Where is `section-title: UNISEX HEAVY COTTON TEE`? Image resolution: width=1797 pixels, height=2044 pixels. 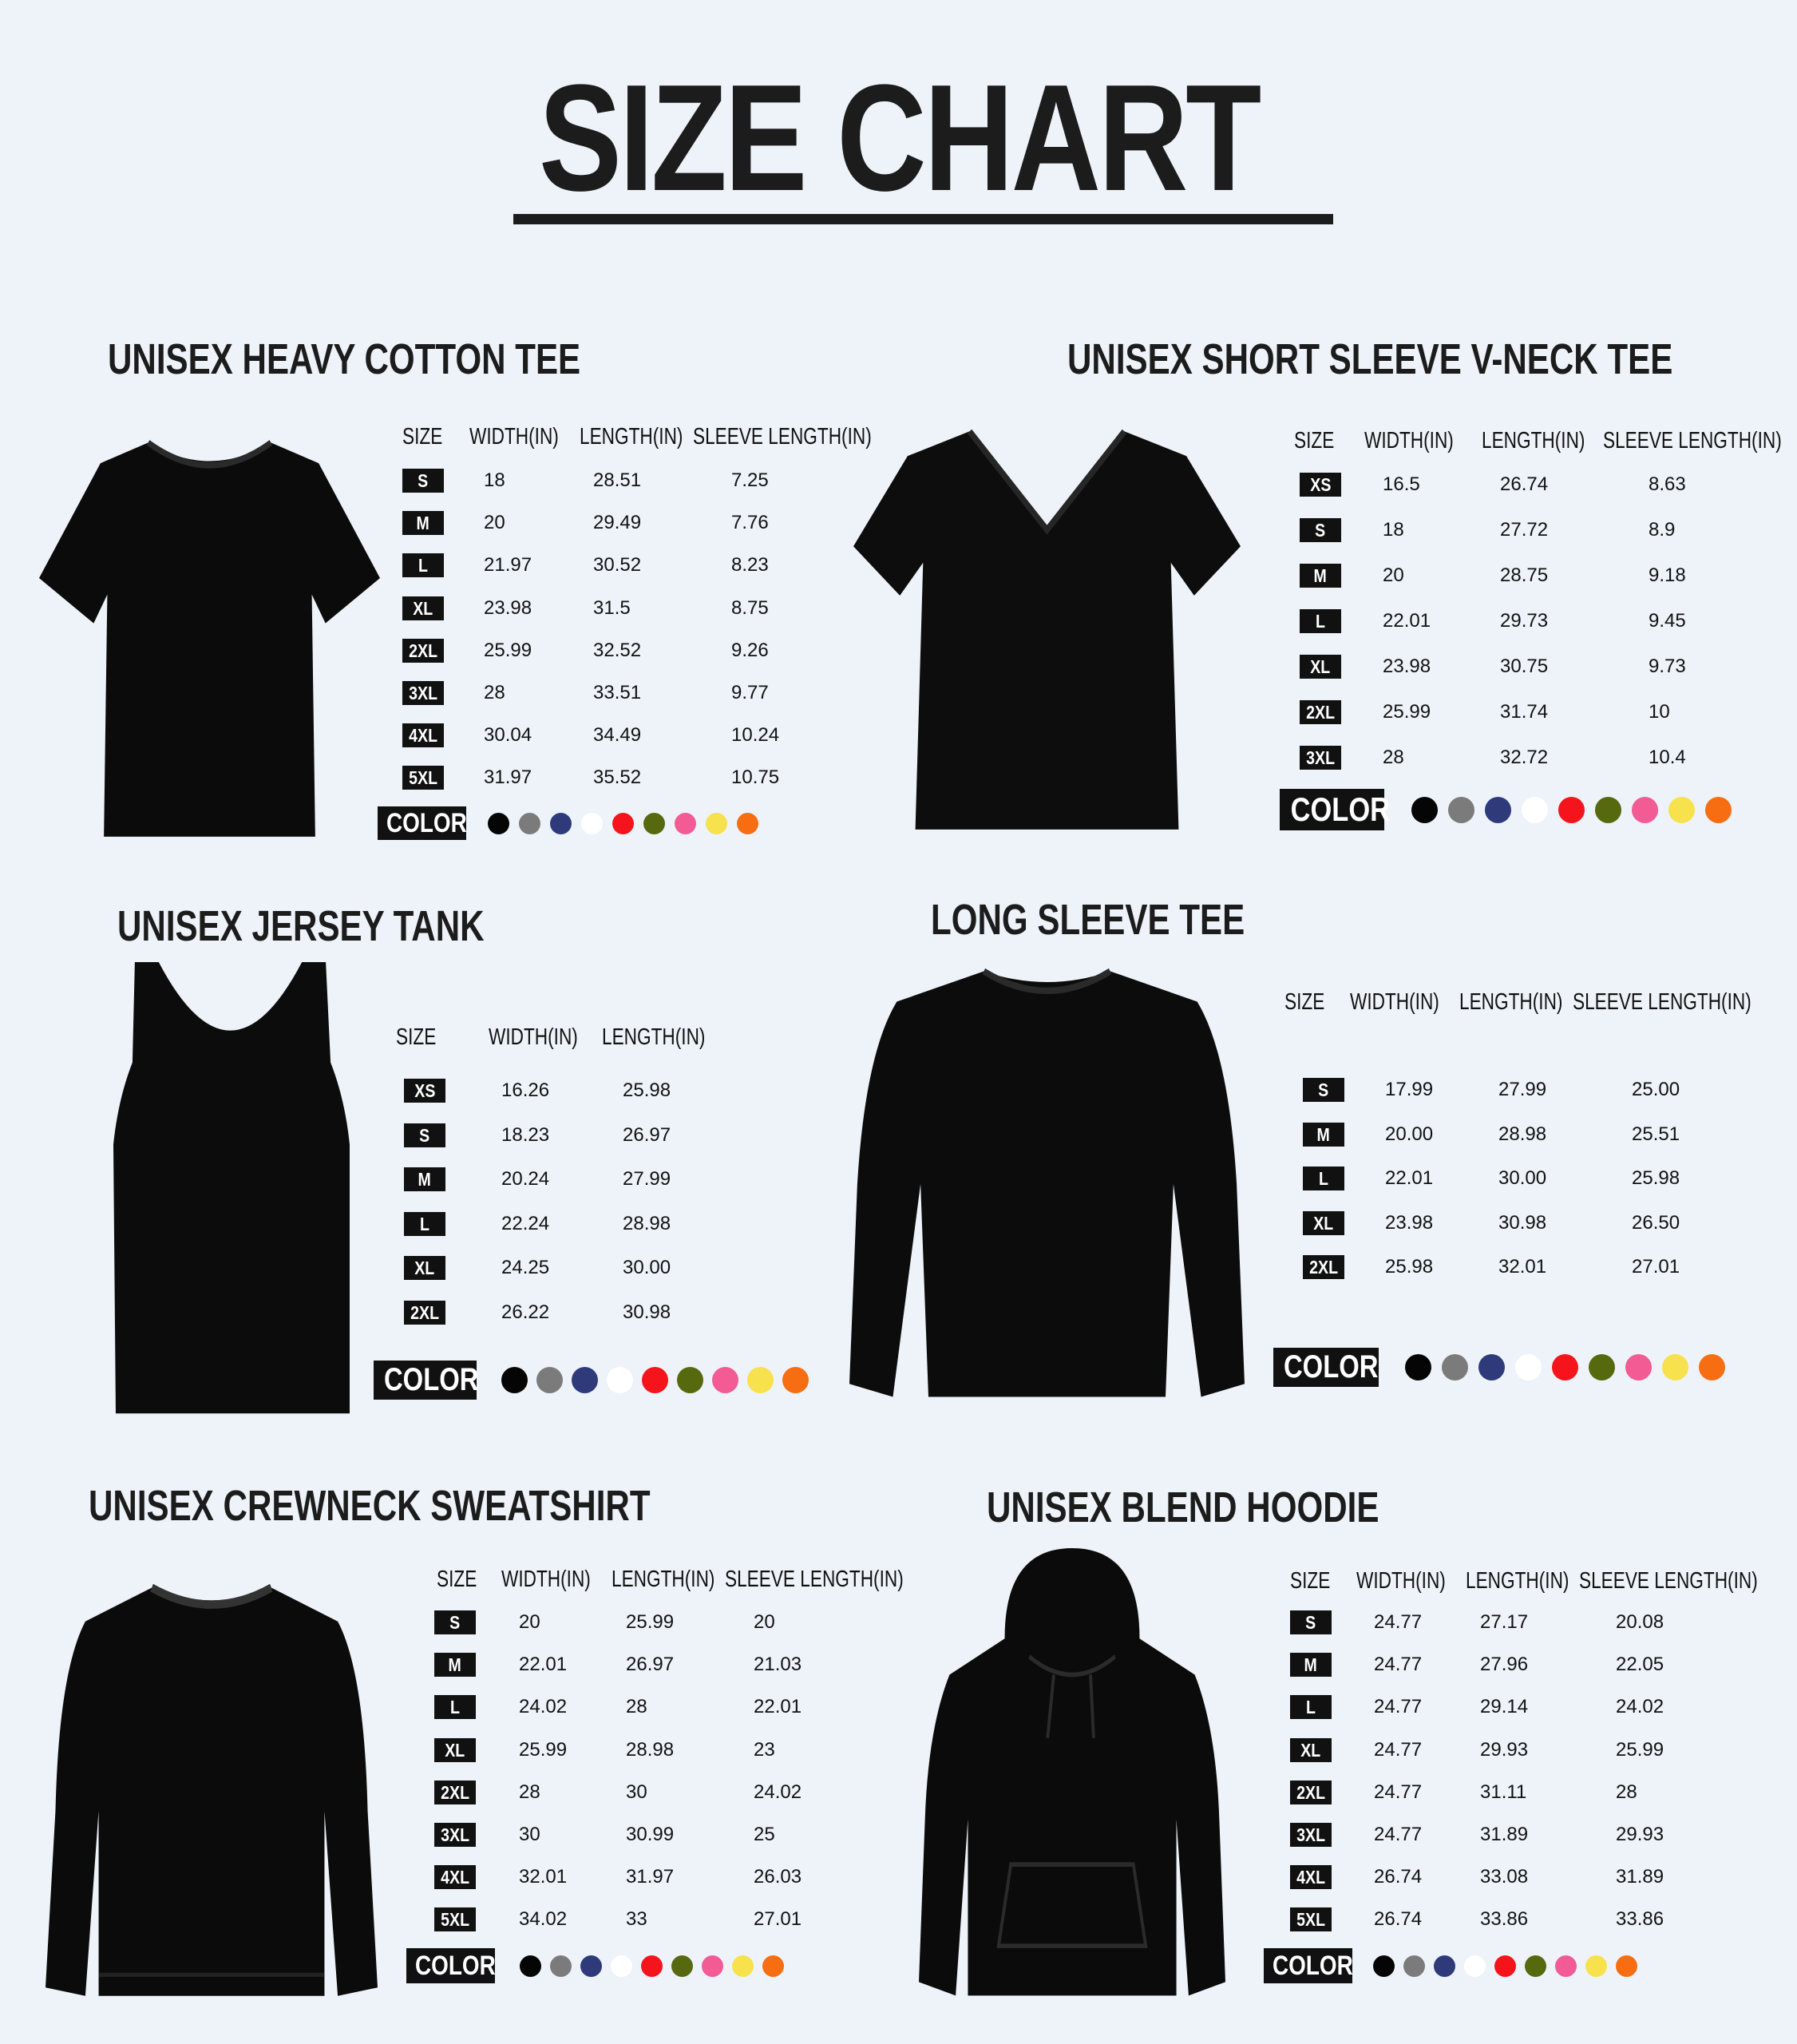 section-title: UNISEX HEAVY COTTON TEE is located at coordinates (344, 359).